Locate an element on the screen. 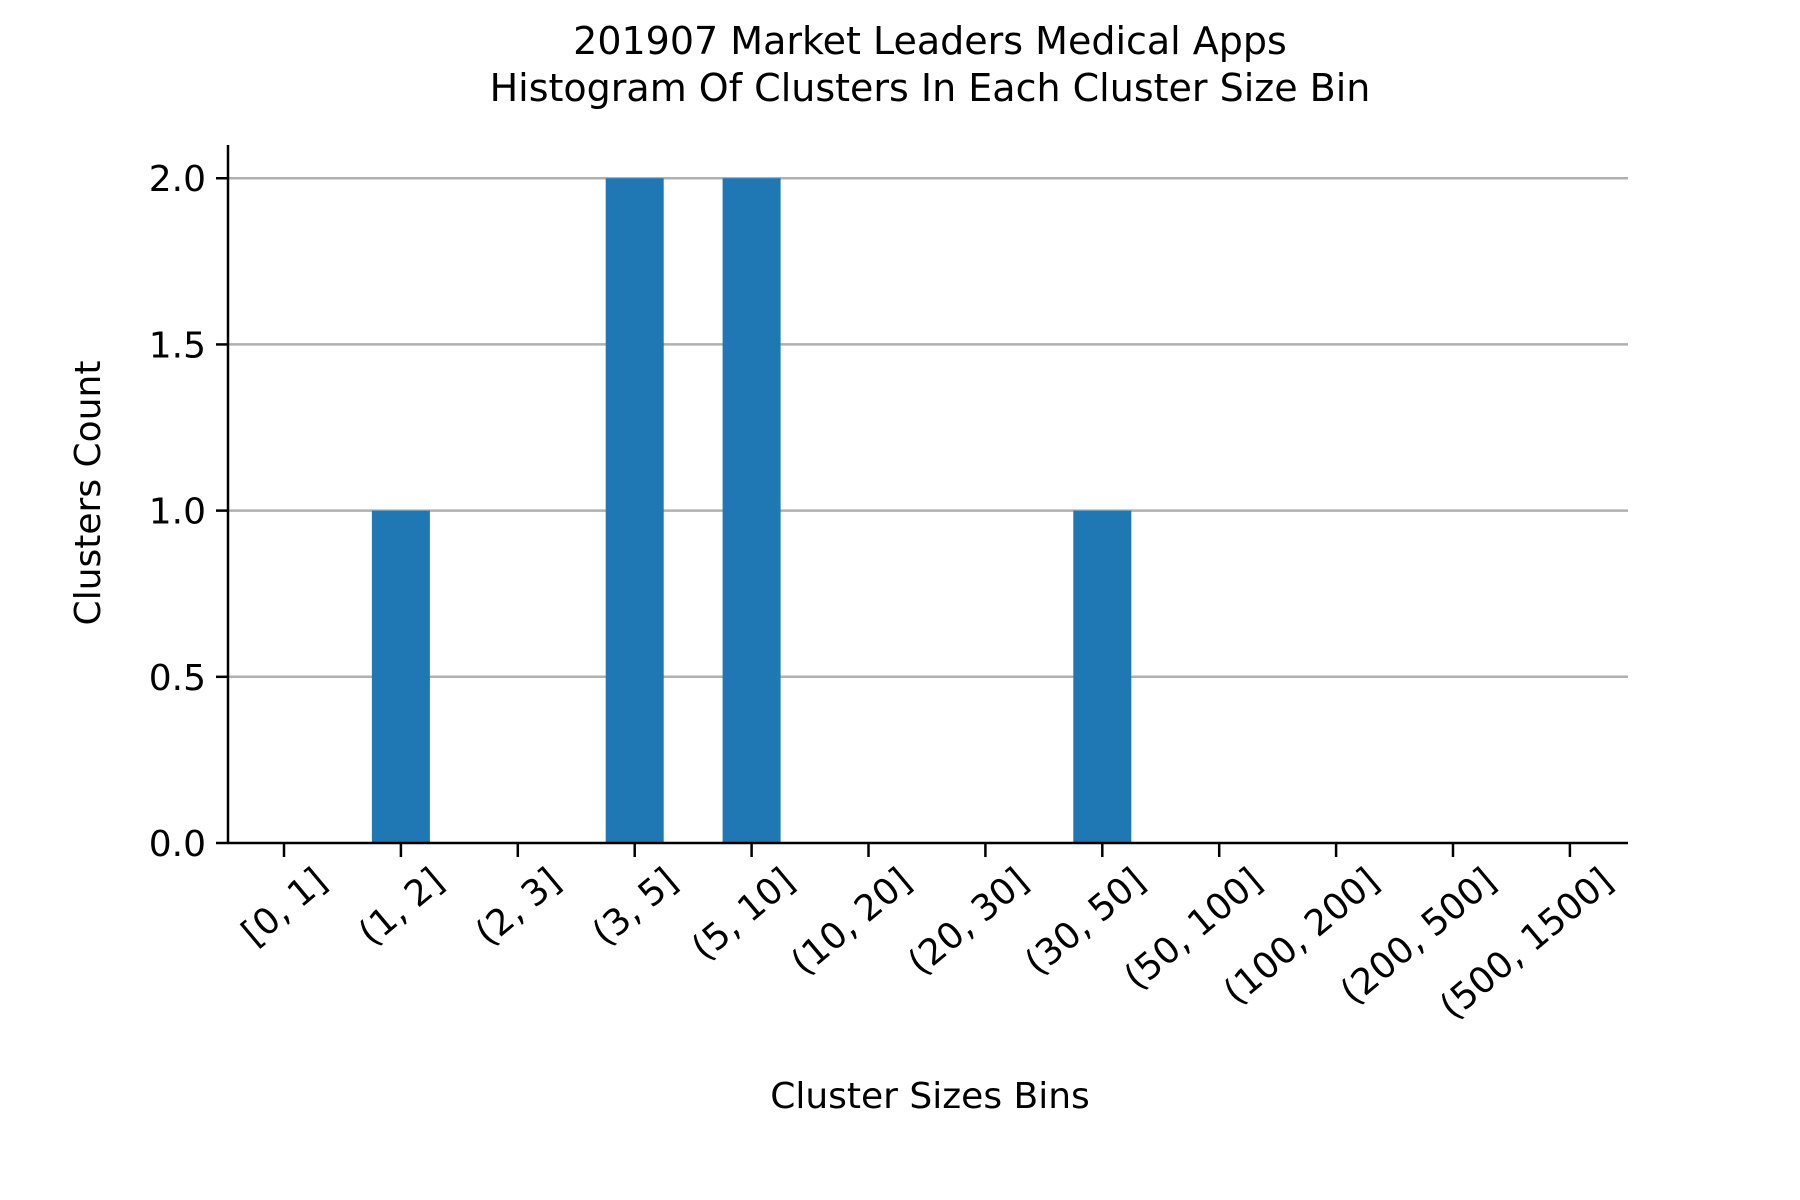 This screenshot has width=1800, height=1200. x-tick-label: (3, 5] is located at coordinates (635, 907).